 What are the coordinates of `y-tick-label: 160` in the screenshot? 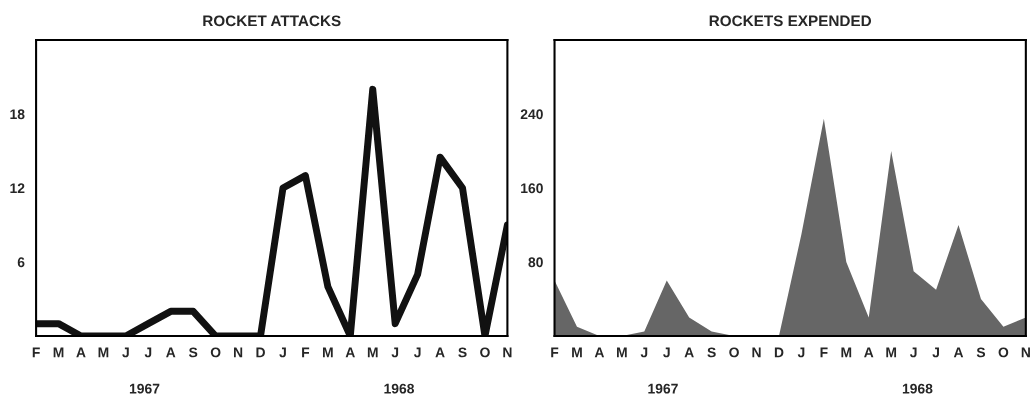 It's located at (532, 188).